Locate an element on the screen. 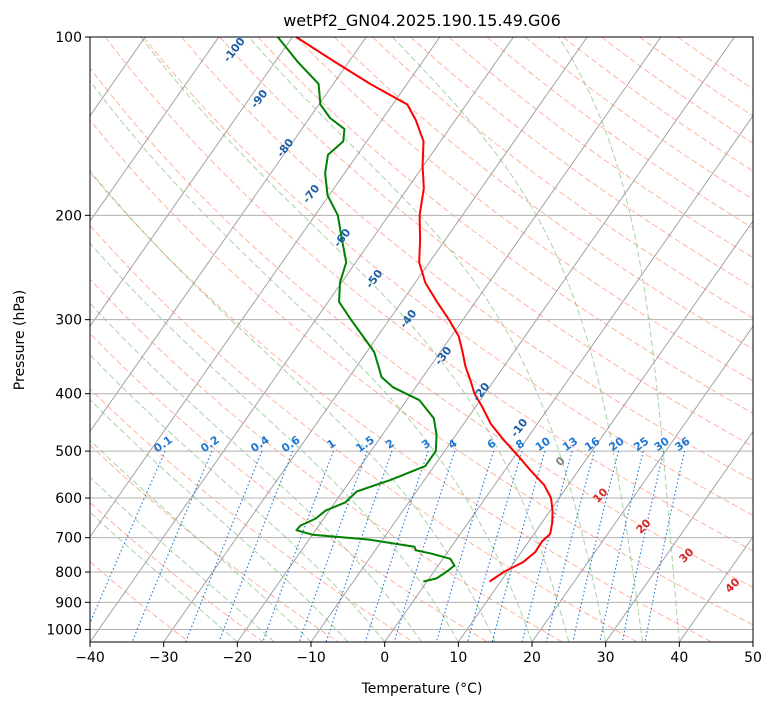 The image size is (775, 708). chart-title: wetPf2_GN04.2025.190.15.49.G06 is located at coordinates (422, 21).